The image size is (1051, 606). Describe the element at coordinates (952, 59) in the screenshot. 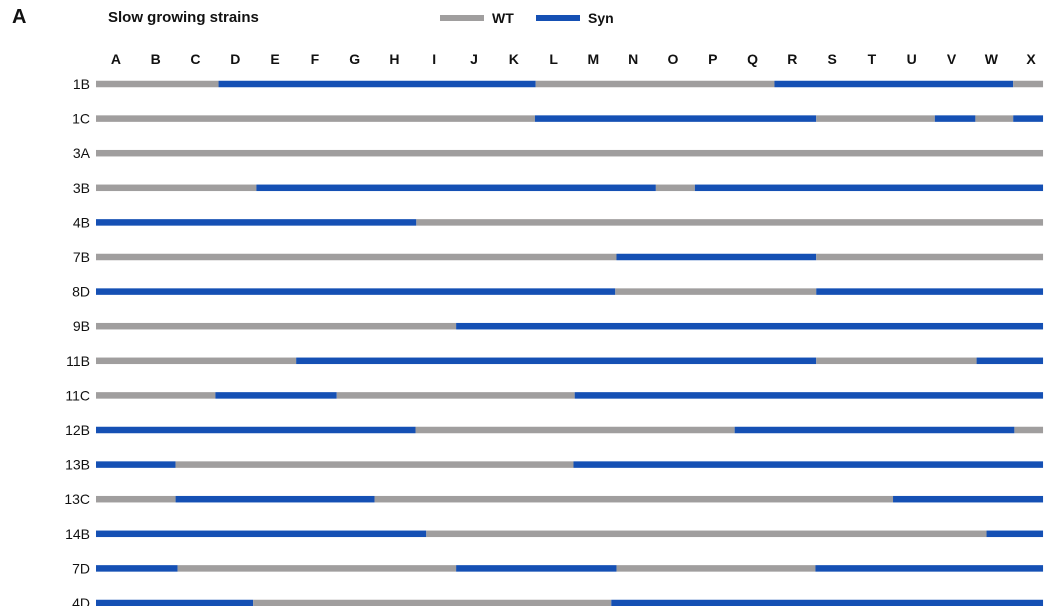

I see `column-label-v: V` at that location.